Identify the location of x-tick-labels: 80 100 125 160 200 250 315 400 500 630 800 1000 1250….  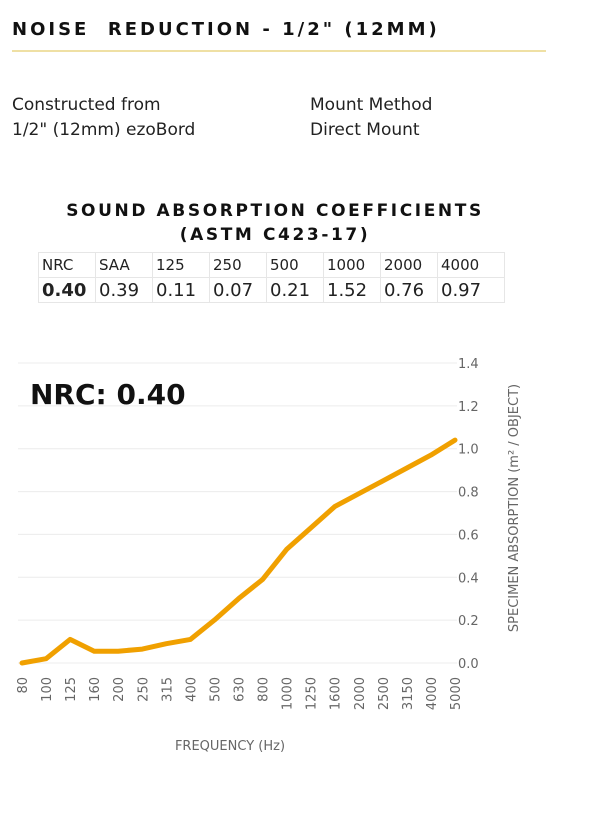
(240, 693).